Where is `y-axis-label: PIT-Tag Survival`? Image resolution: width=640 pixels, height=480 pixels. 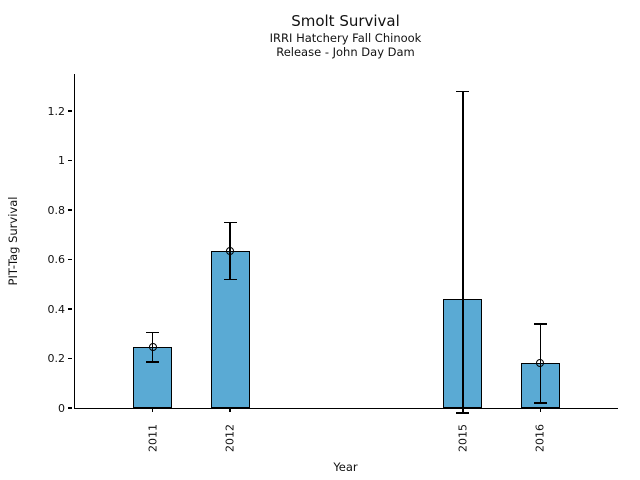 y-axis-label: PIT-Tag Survival is located at coordinates (13, 241).